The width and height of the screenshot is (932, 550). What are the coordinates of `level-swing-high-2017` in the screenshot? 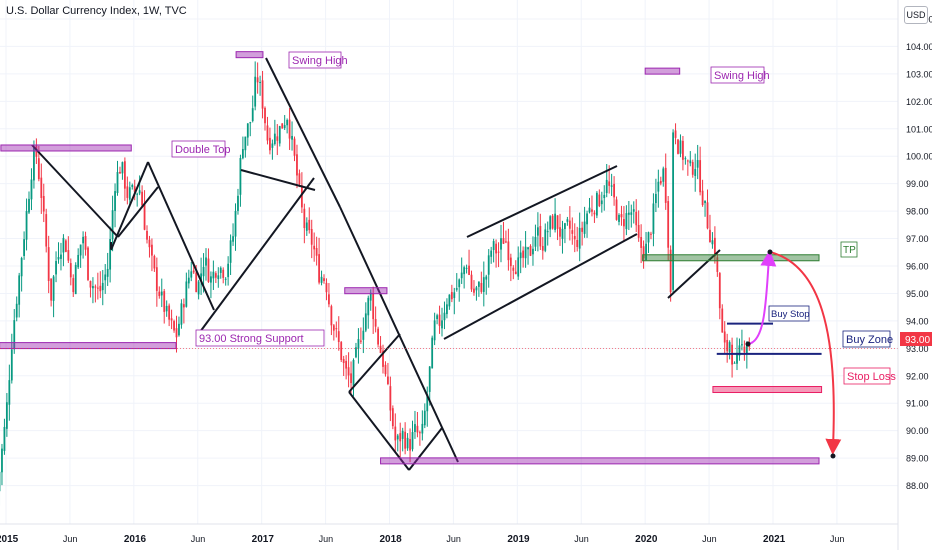 It's located at (249, 55).